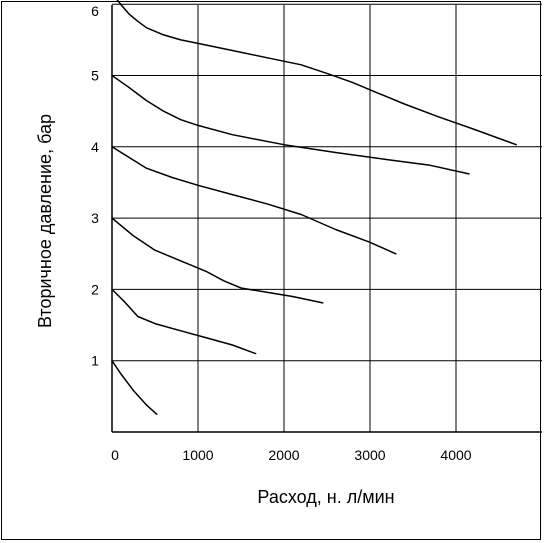 The width and height of the screenshot is (544, 543). Describe the element at coordinates (197, 455) in the screenshot. I see `x-tick-label: 1000` at that location.